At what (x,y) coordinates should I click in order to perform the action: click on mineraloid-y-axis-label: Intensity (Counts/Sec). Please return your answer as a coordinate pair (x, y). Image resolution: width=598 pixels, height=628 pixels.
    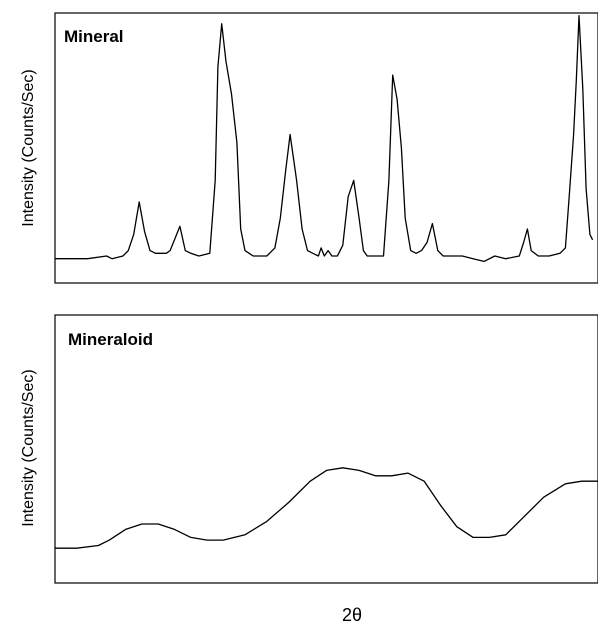
    Looking at the image, I should click on (28, 447).